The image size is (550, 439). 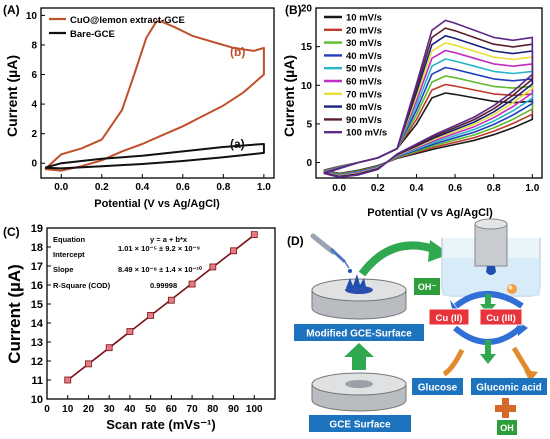 What do you see at coordinates (213, 409) in the screenshot?
I see `x-tick-label-c-8: 80` at bounding box center [213, 409].